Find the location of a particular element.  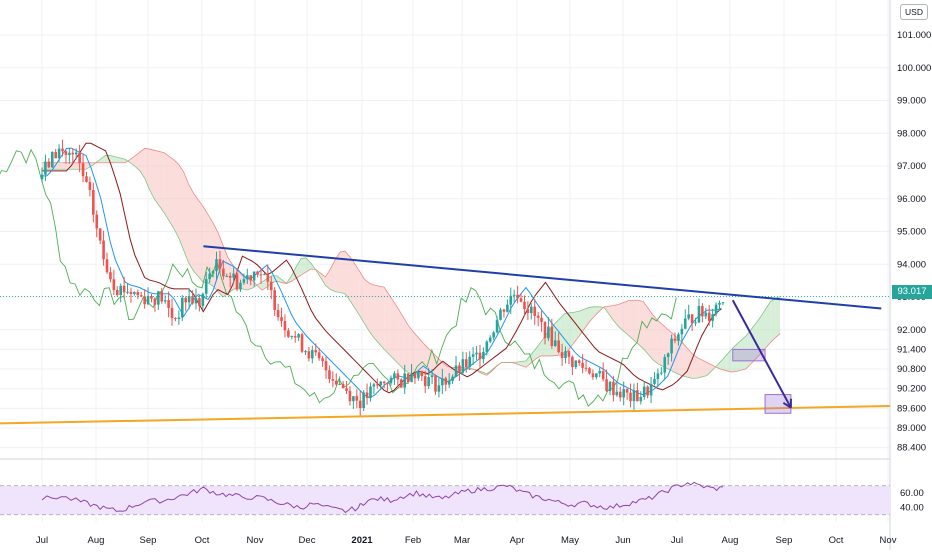

time-tick-label: Aug is located at coordinates (730, 540).